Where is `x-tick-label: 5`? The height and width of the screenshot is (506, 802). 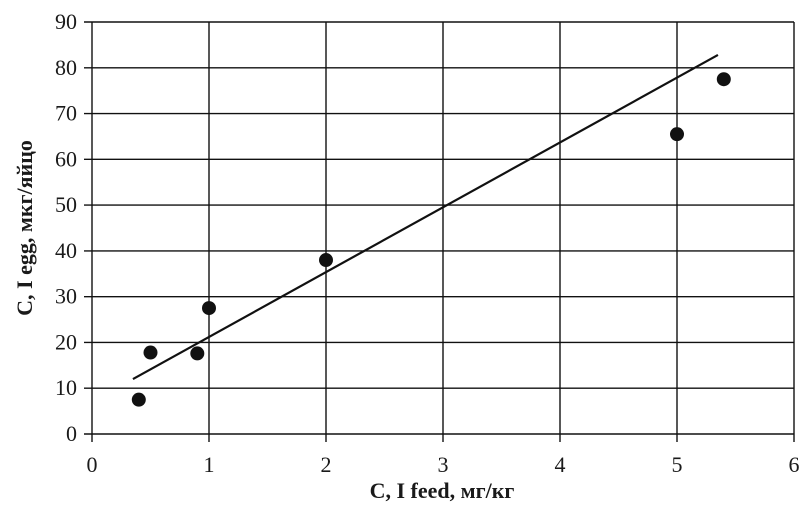
x-tick-label: 5 is located at coordinates (677, 464).